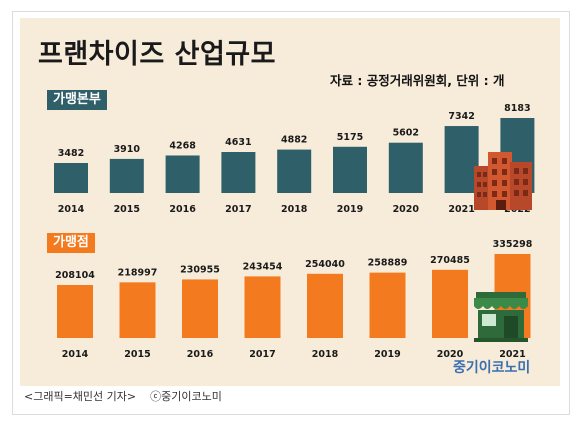  What do you see at coordinates (77, 100) in the screenshot?
I see `section-label-headquarters: 가맹본부` at bounding box center [77, 100].